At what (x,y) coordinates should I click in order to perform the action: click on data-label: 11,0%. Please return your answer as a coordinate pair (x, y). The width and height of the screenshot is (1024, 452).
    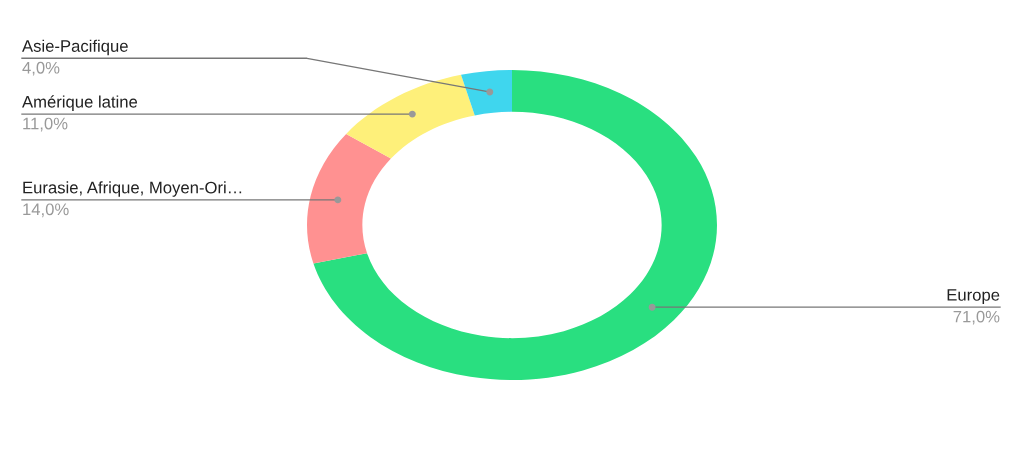
    Looking at the image, I should click on (45, 124).